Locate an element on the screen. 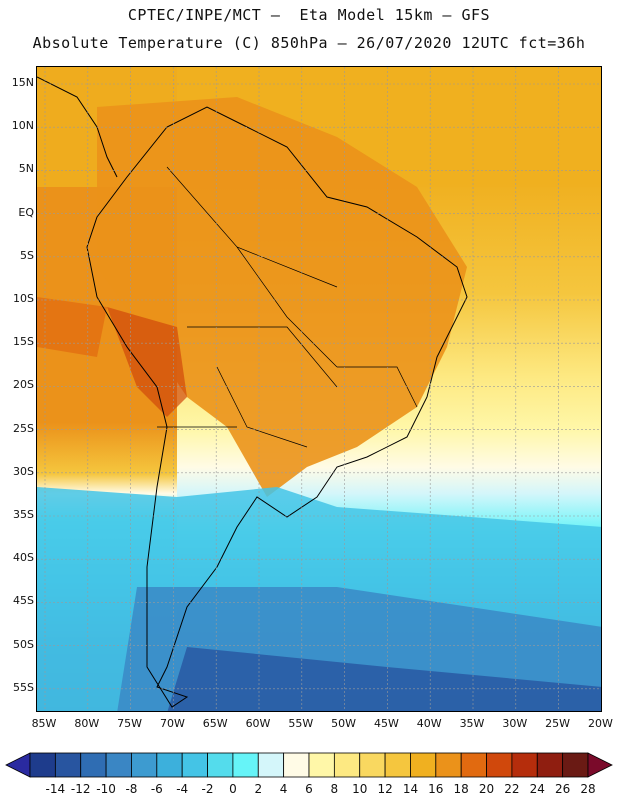 This screenshot has height=800, width=618. colorbar-tick-label: -4 is located at coordinates (182, 789).